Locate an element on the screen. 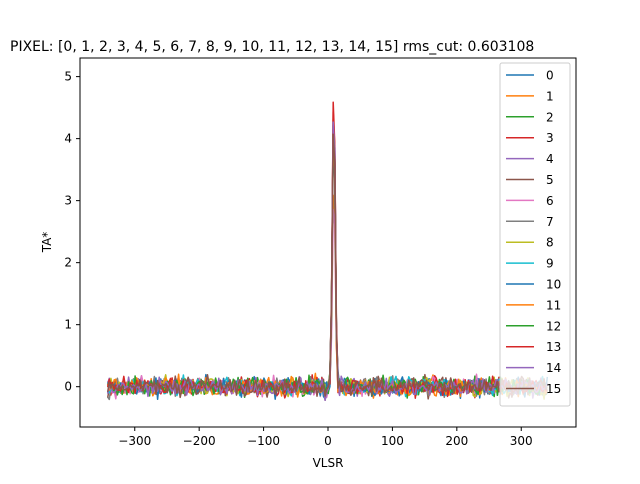 The image size is (640, 484). x-tick-label: 0 is located at coordinates (328, 441).